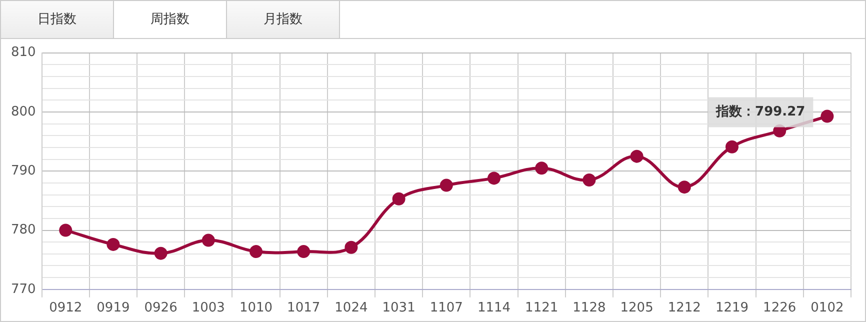  Describe the element at coordinates (23, 112) in the screenshot. I see `y-tick-label: 800` at that location.